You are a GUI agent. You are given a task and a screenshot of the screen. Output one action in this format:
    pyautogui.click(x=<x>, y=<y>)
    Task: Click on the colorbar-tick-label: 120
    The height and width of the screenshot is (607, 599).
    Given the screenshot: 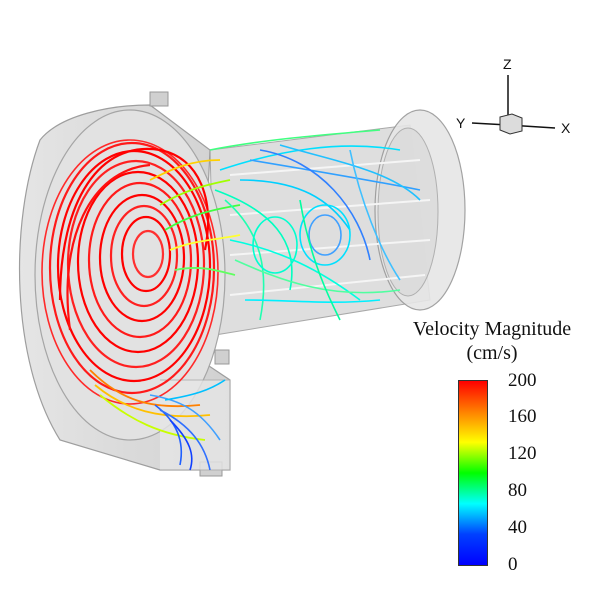 What is the action you would take?
    pyautogui.click(x=522, y=453)
    